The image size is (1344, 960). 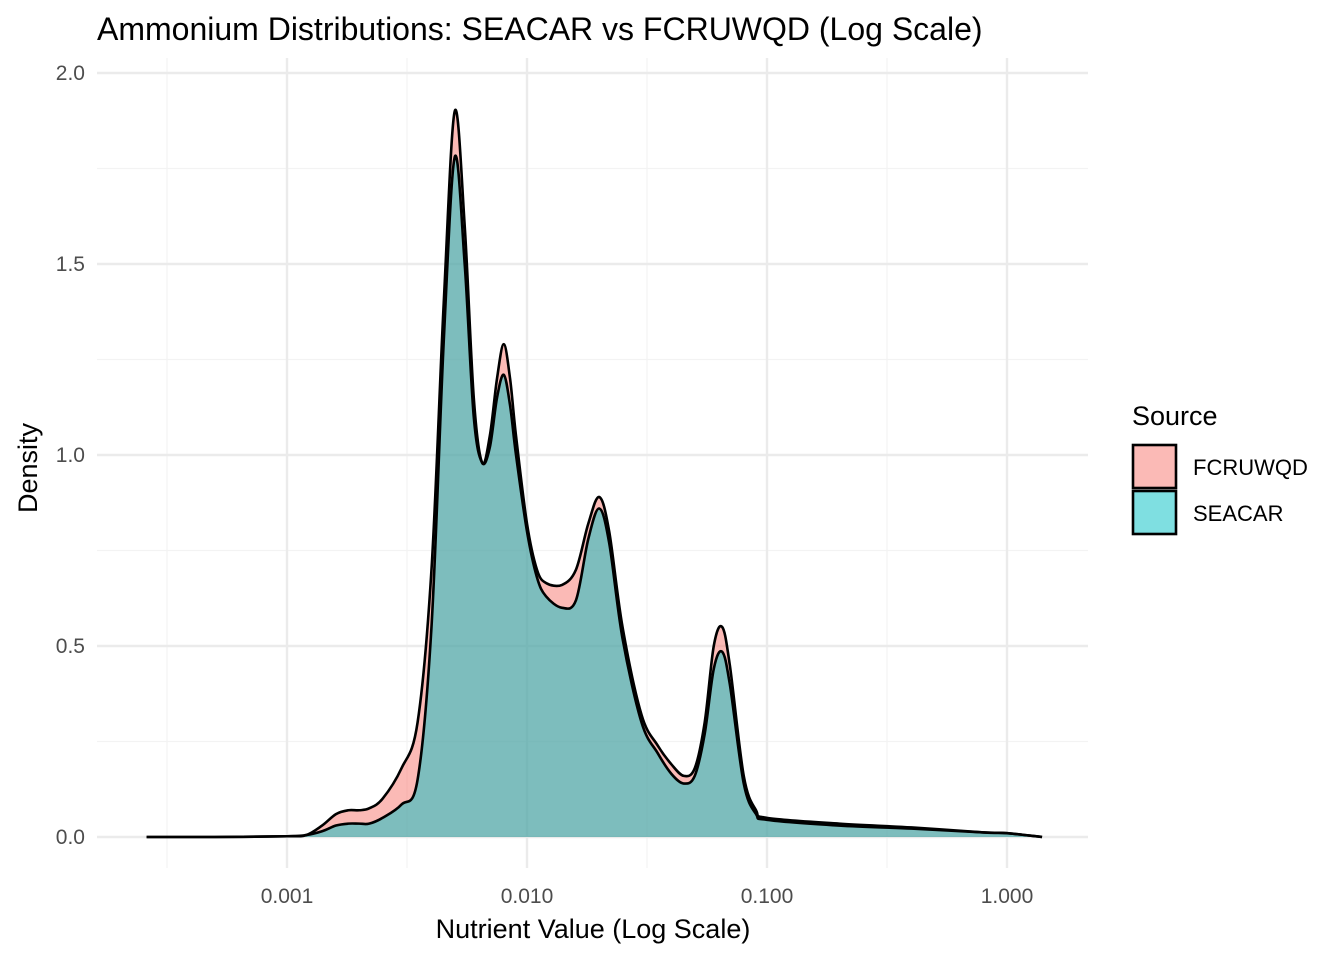 What do you see at coordinates (1175, 416) in the screenshot?
I see `legend-title: Source` at bounding box center [1175, 416].